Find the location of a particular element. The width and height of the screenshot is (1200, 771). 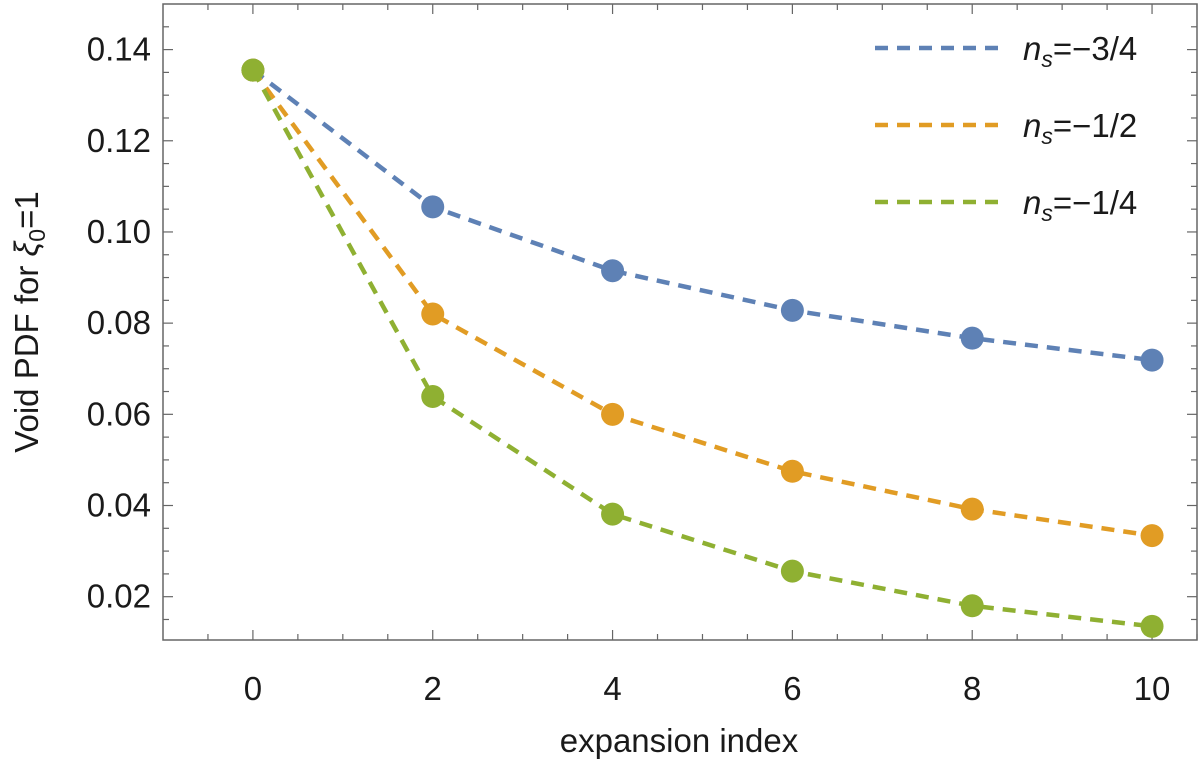

legend: ns=−3/4 ns=−1/2 ns=−1/4 is located at coordinates (1006, 128).